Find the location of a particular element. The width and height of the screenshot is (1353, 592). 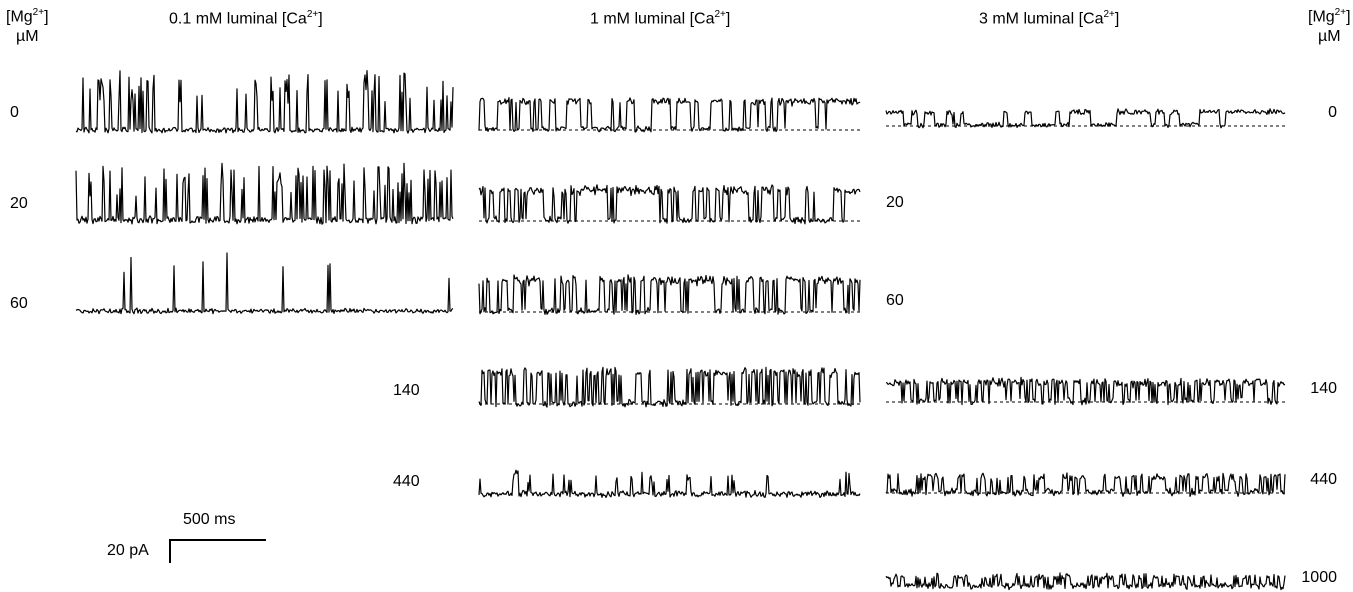

trace-c3-mg440 is located at coordinates (1085, 484).